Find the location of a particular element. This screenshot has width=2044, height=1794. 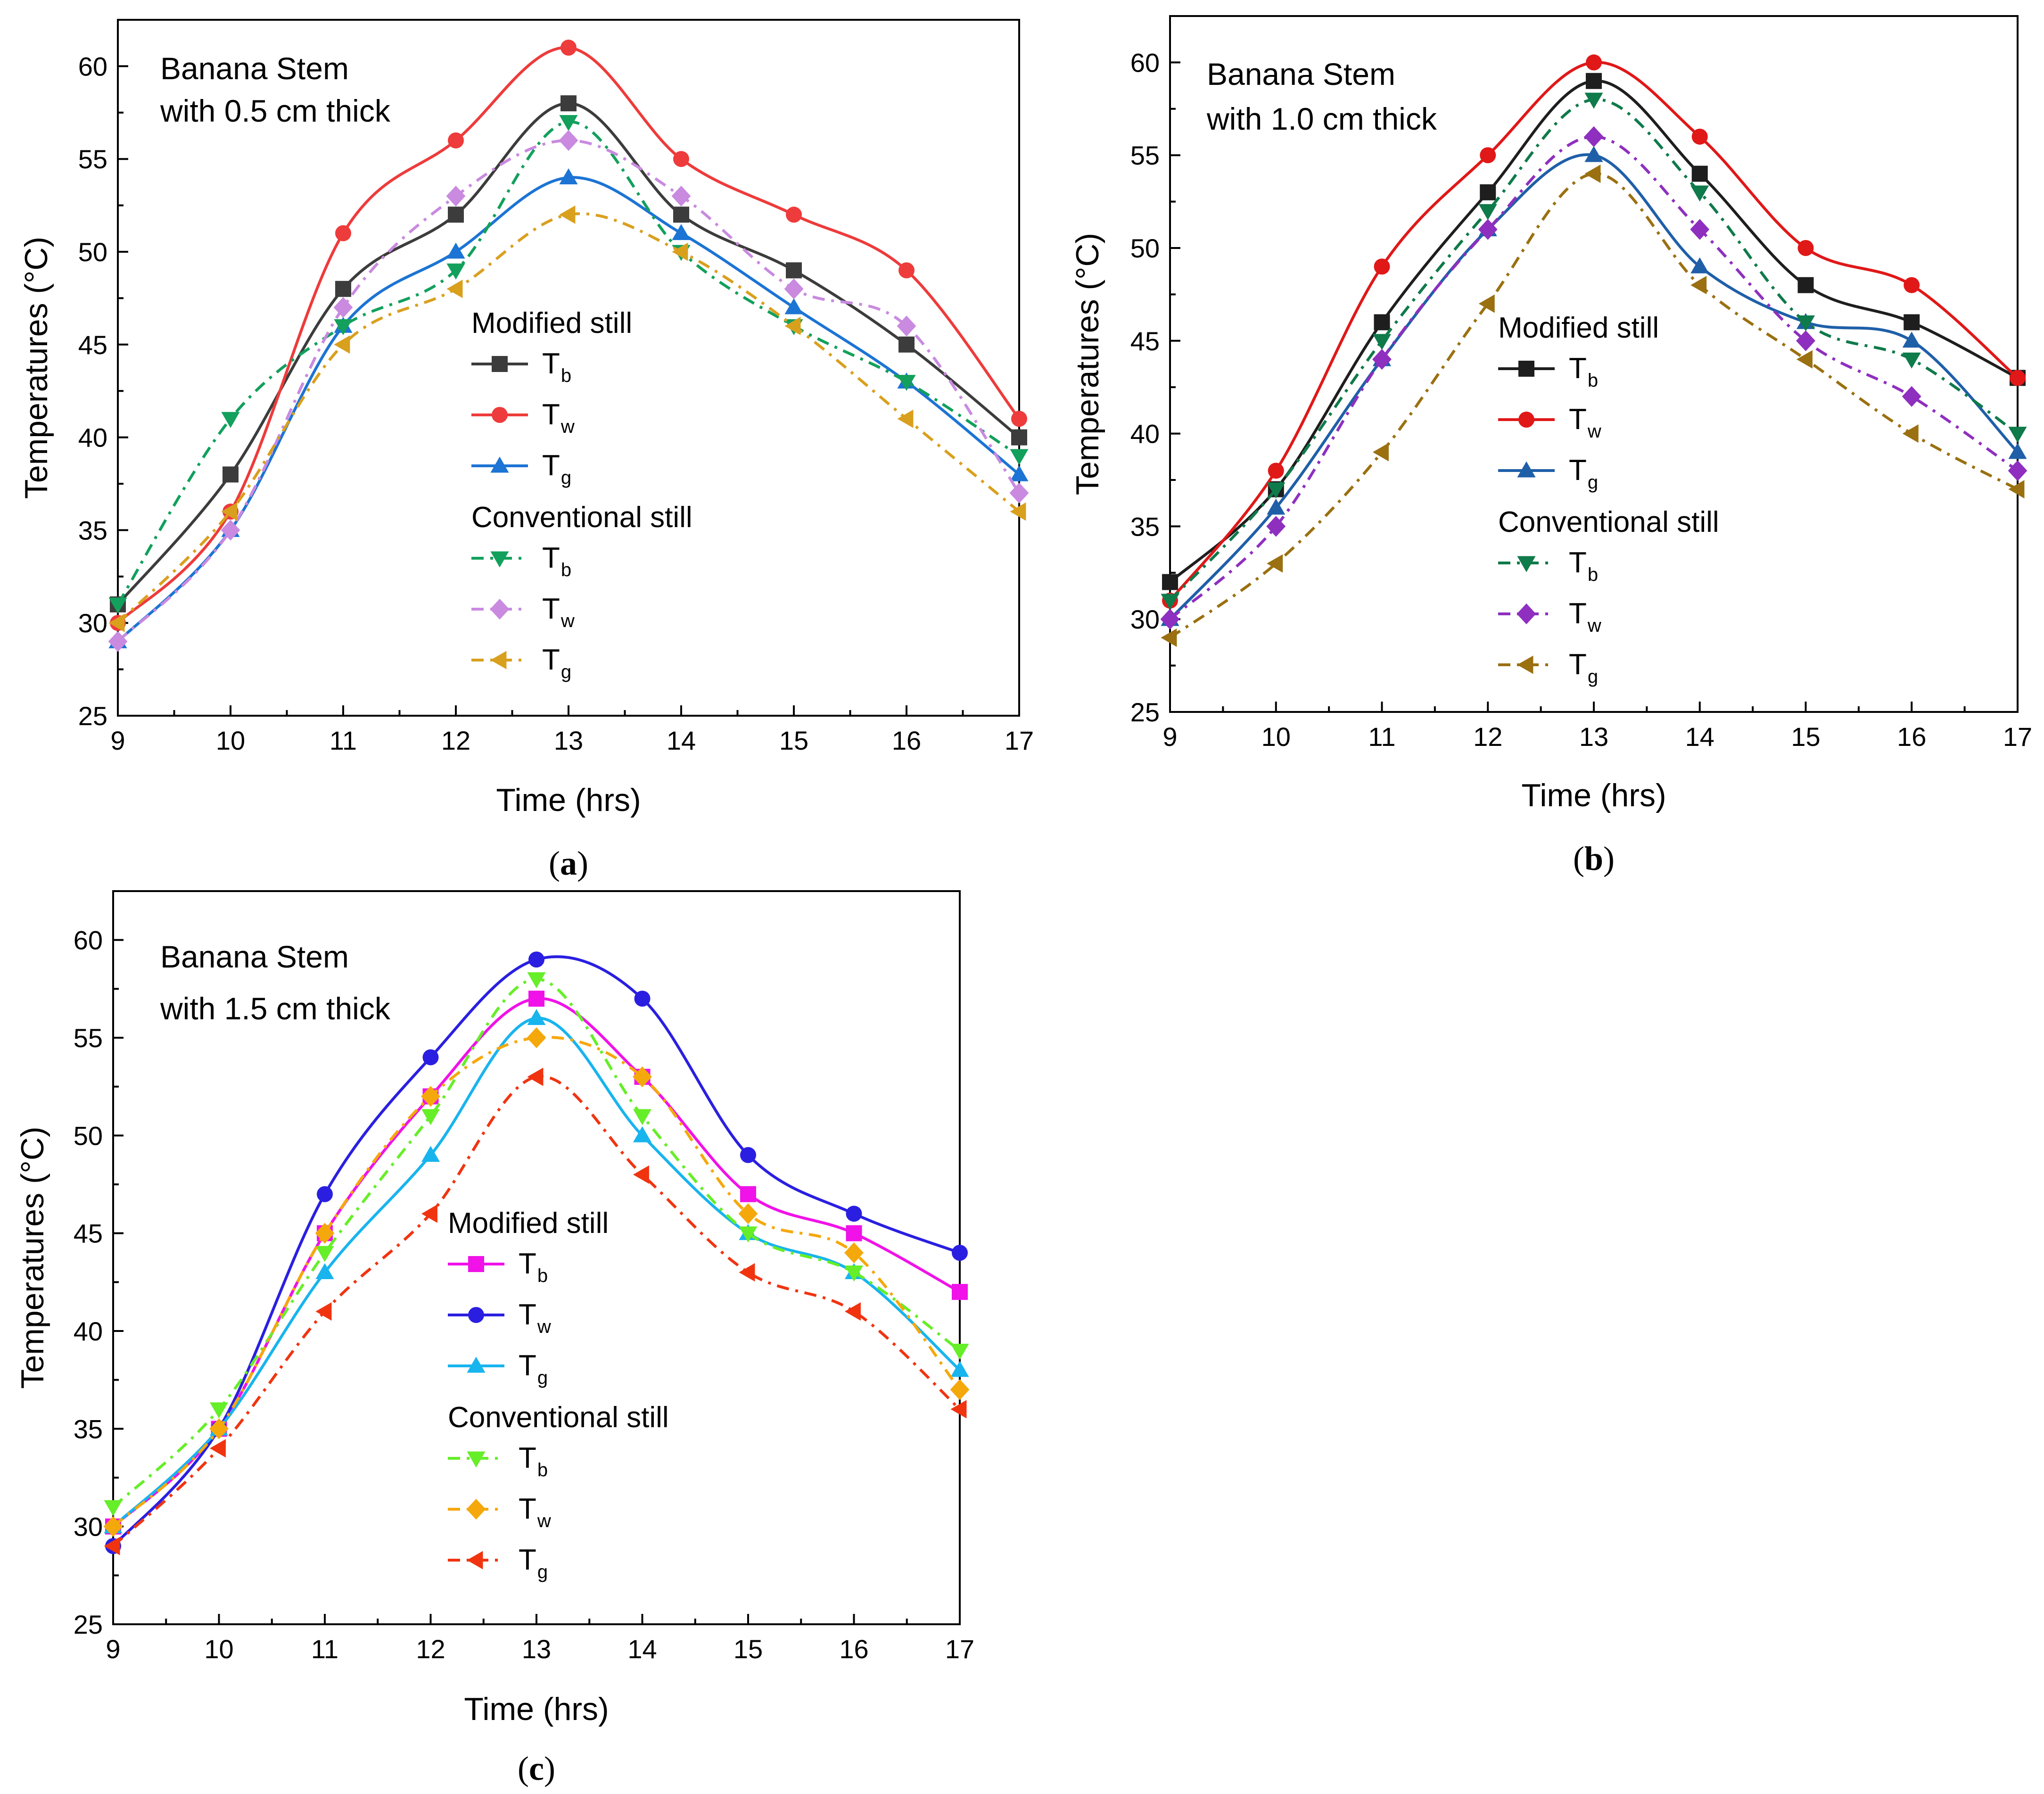

legend-group-title: Modified still is located at coordinates (528, 1223).